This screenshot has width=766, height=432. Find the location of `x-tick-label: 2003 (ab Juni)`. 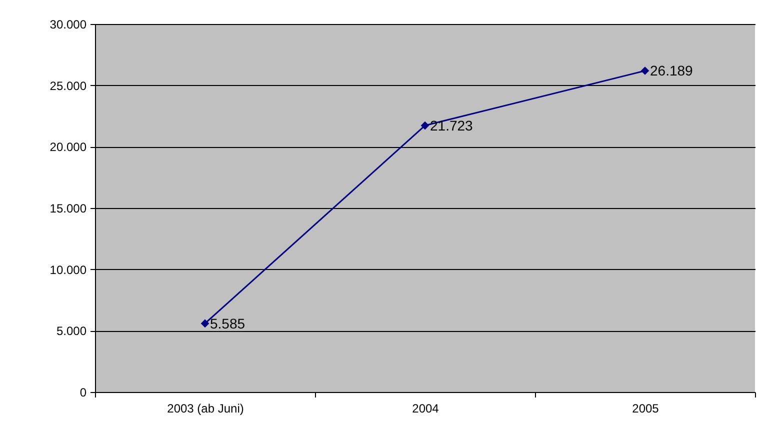

x-tick-label: 2003 (ab Juni) is located at coordinates (205, 409).